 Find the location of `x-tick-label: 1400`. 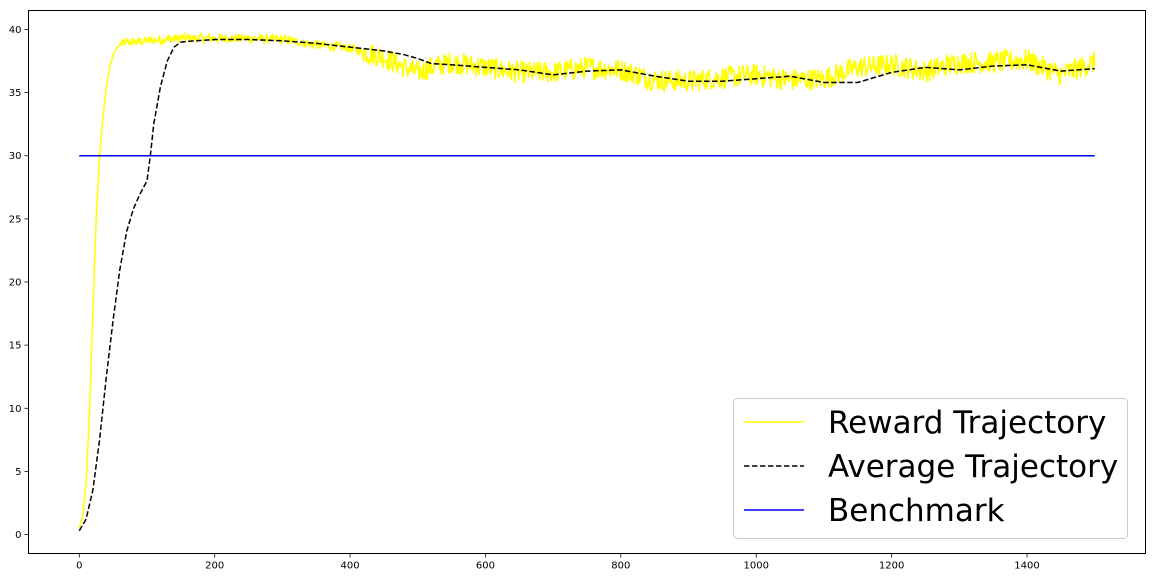

x-tick-label: 1400 is located at coordinates (1026, 566).